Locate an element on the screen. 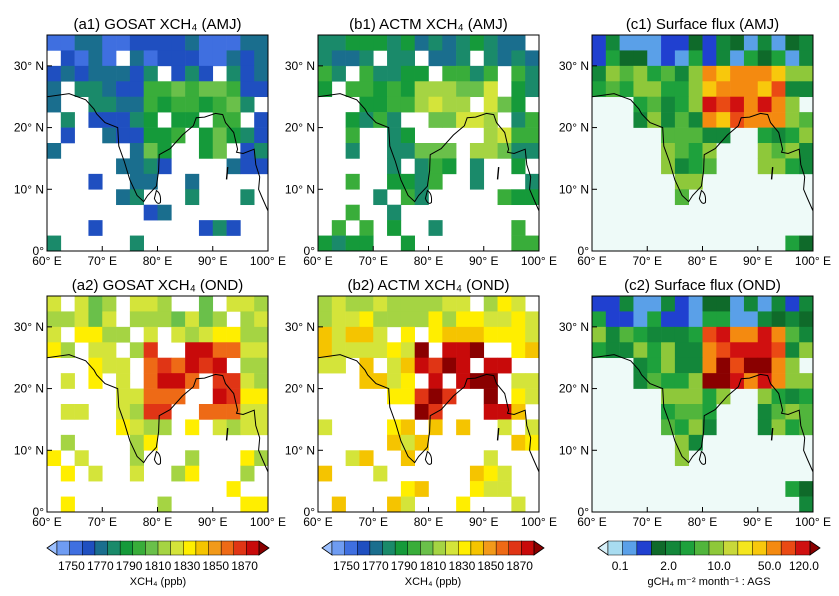  coastline is located at coordinates (157, 152).